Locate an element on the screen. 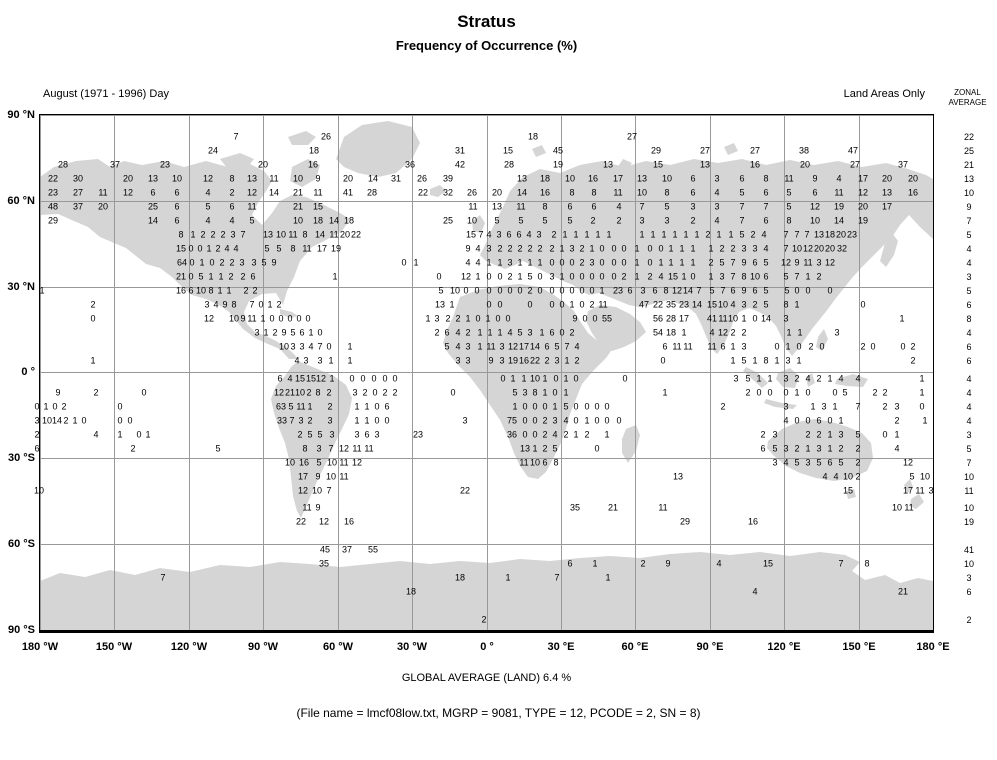 The height and width of the screenshot is (760, 997). grid-value: 7 is located at coordinates (699, 290).